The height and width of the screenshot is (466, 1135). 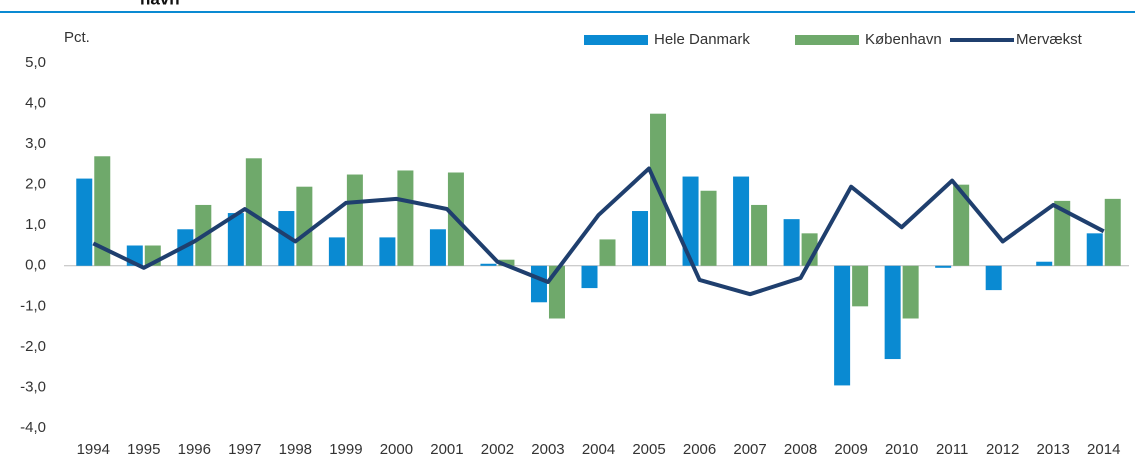 I want to click on y-tick-label: 4,0, so click(x=35, y=103).